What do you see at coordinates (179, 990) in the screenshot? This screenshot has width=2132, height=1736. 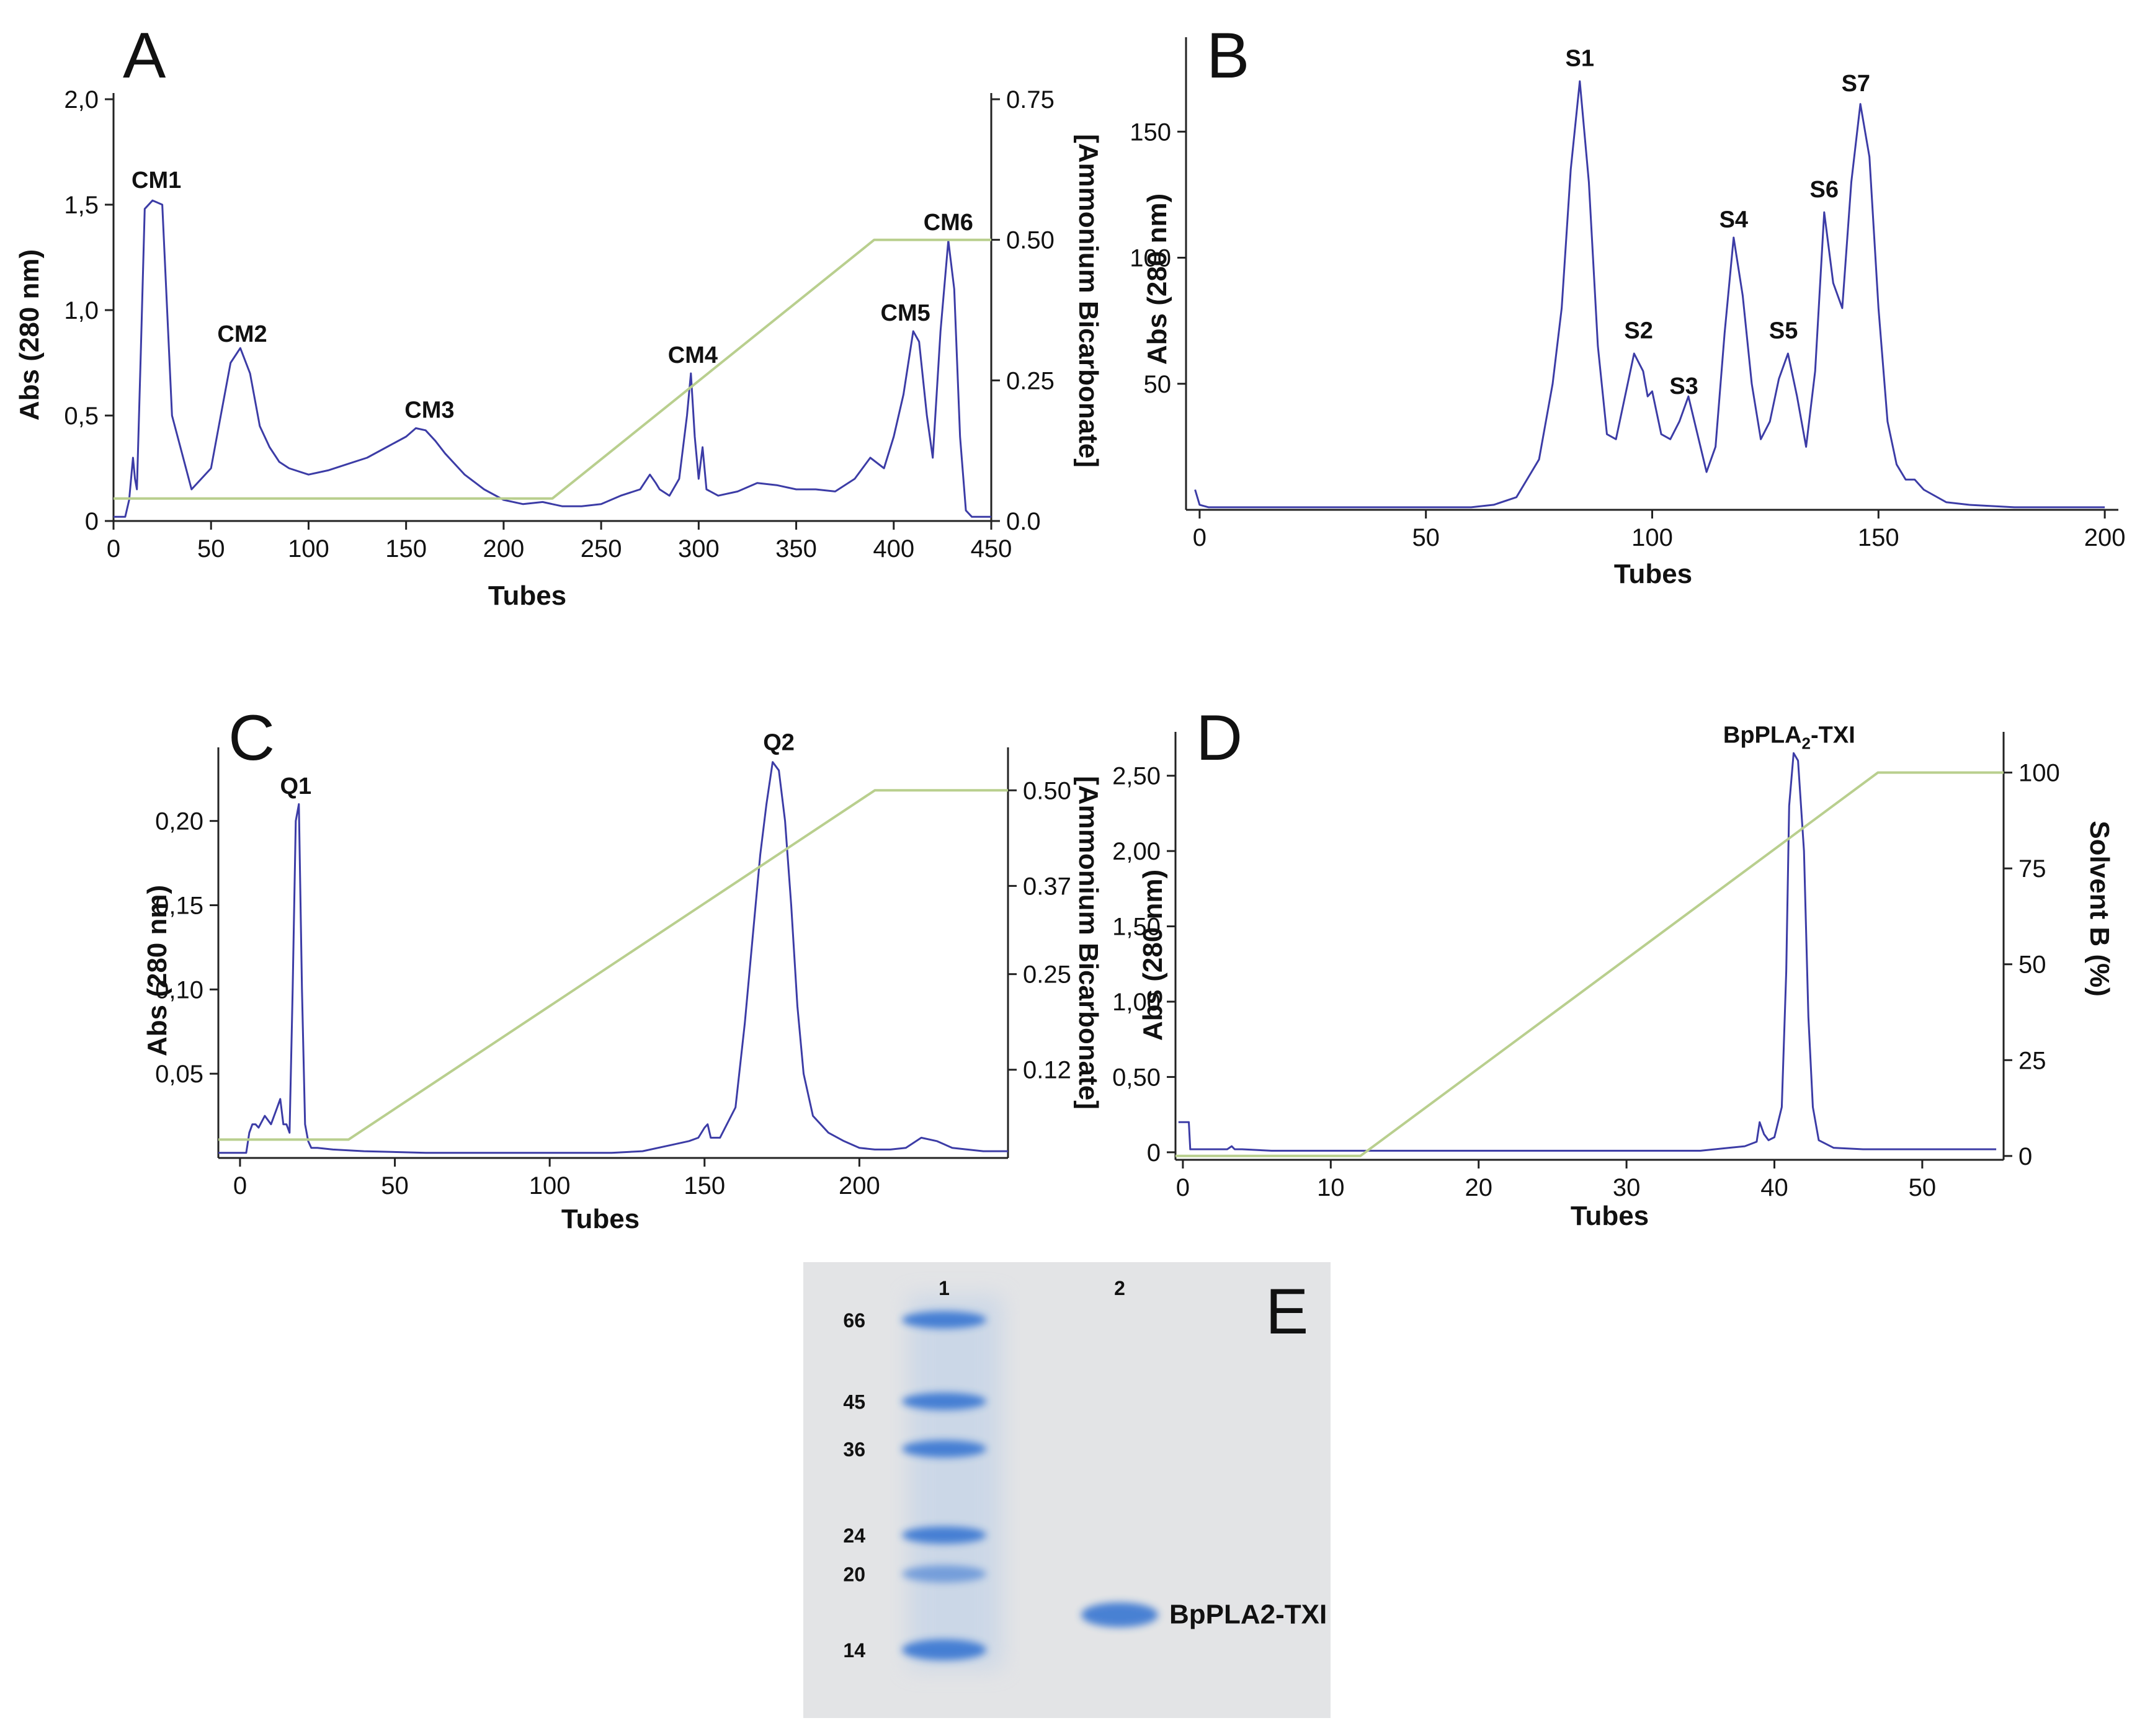 I see `y-tick-label: 0,10` at bounding box center [179, 990].